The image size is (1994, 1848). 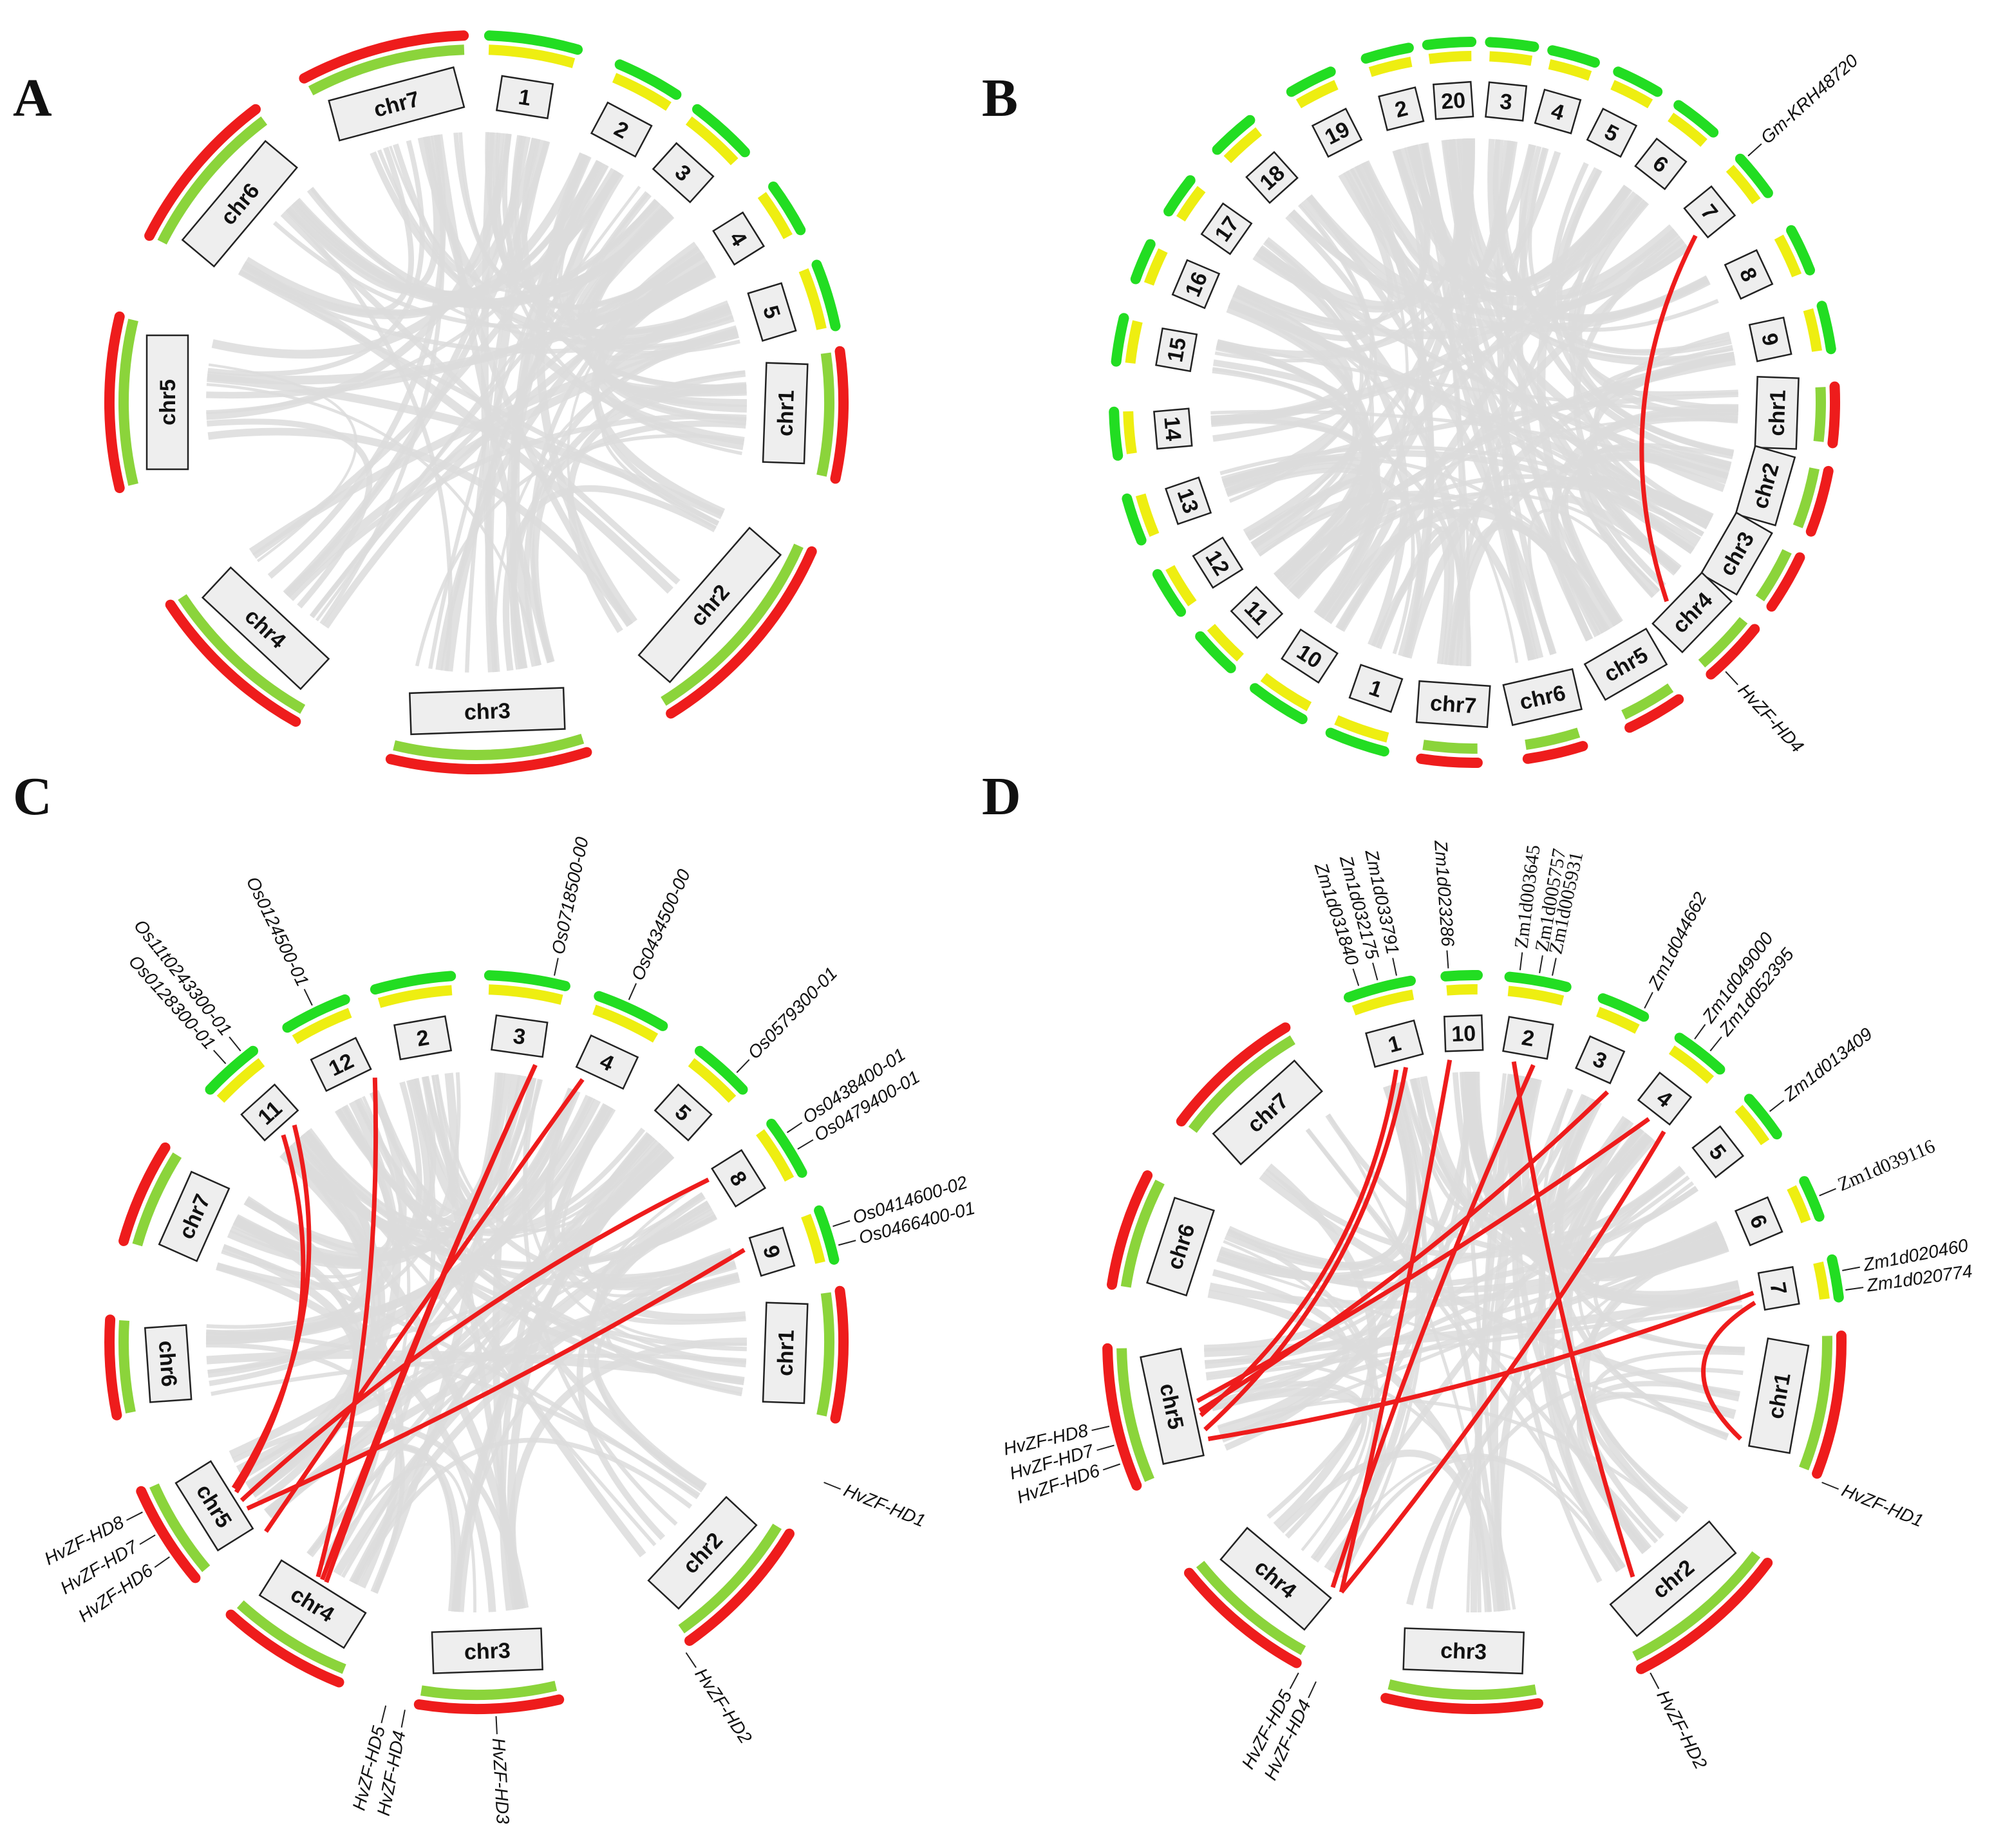 What do you see at coordinates (194, 1216) in the screenshot?
I see `chromosome-label-box: chr7` at bounding box center [194, 1216].